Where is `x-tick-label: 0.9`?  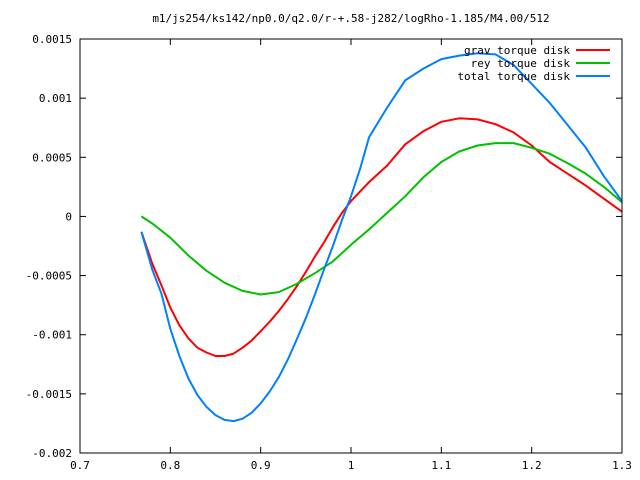
x-tick-label: 0.9 is located at coordinates (261, 465).